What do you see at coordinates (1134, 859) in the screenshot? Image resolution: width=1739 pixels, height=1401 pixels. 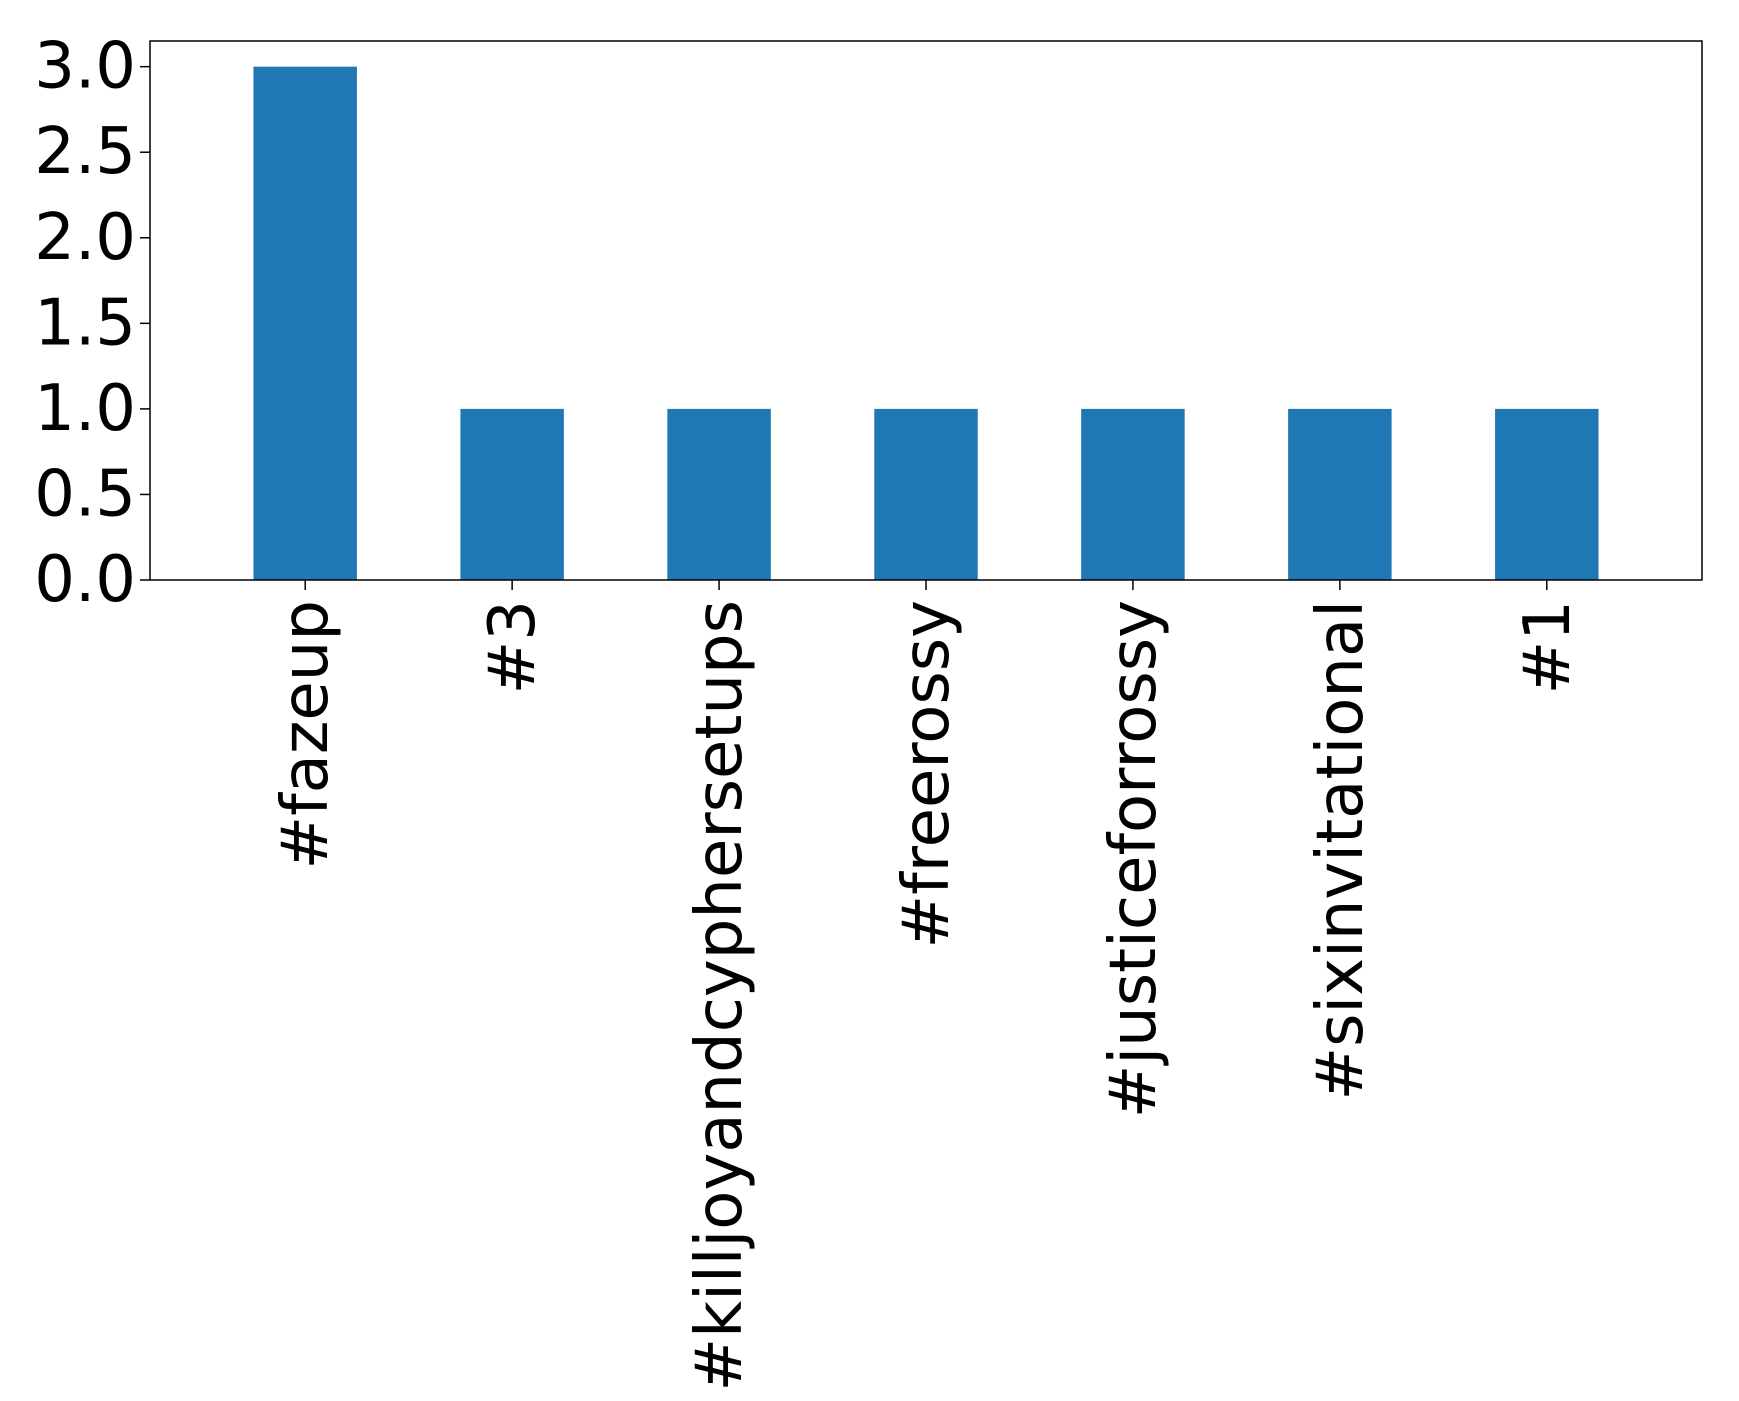 I see `x-tick-label: #justiceforrossy` at bounding box center [1134, 859].